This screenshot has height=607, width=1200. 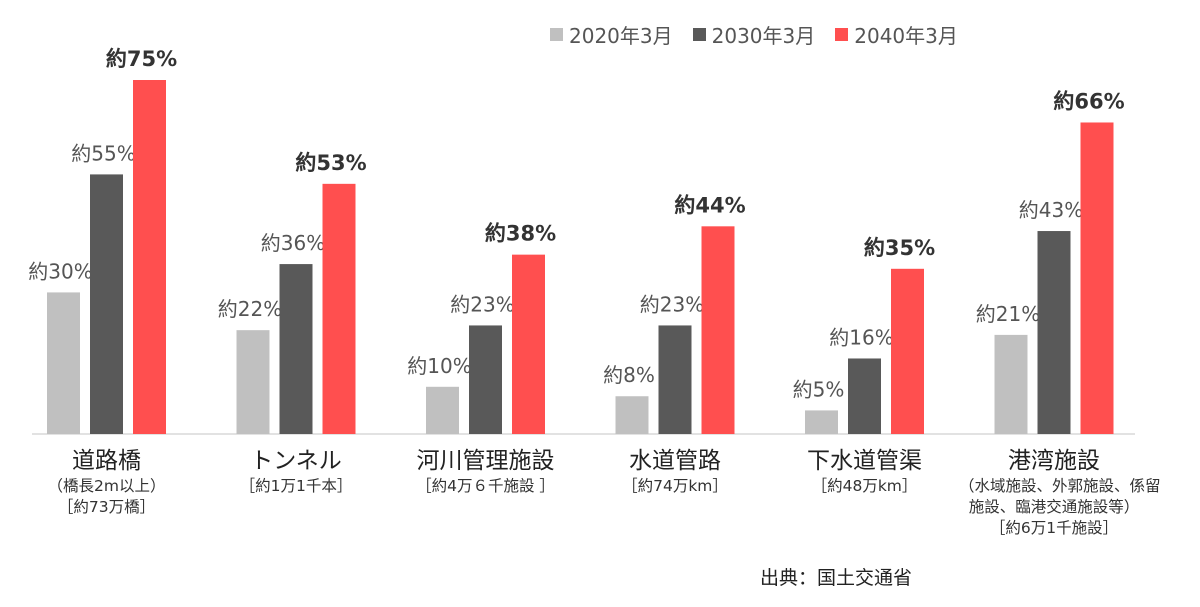 What do you see at coordinates (906, 36) in the screenshot?
I see `legend-label-2040: 2040年3月` at bounding box center [906, 36].